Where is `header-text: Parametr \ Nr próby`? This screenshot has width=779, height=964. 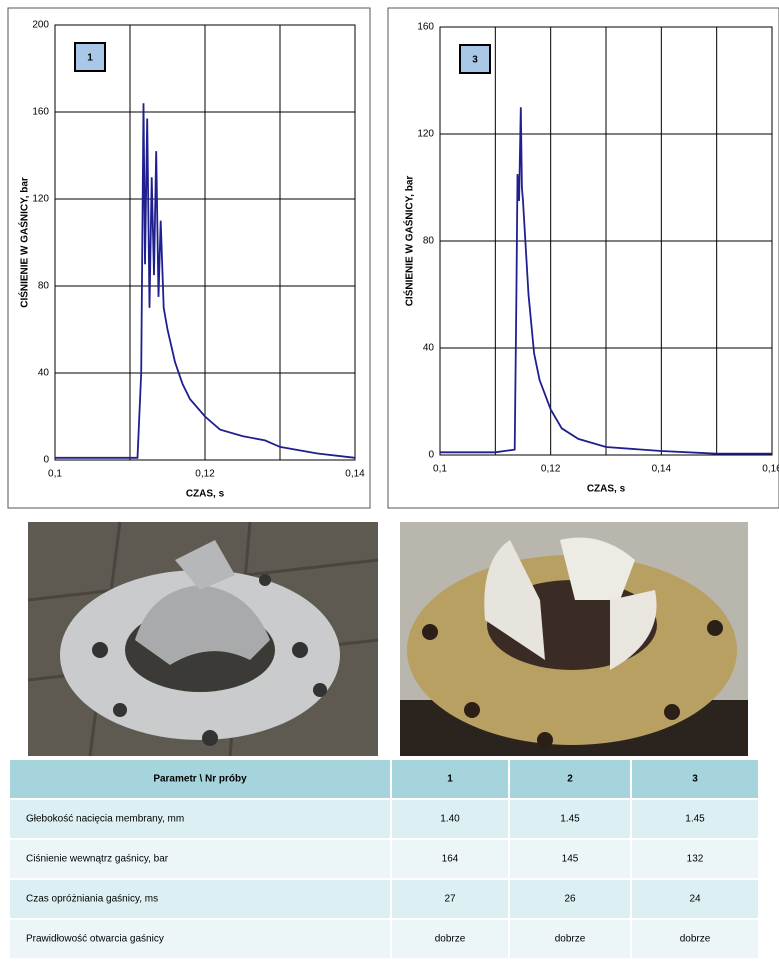
header-text: Parametr \ Nr próby is located at coordinates (200, 779).